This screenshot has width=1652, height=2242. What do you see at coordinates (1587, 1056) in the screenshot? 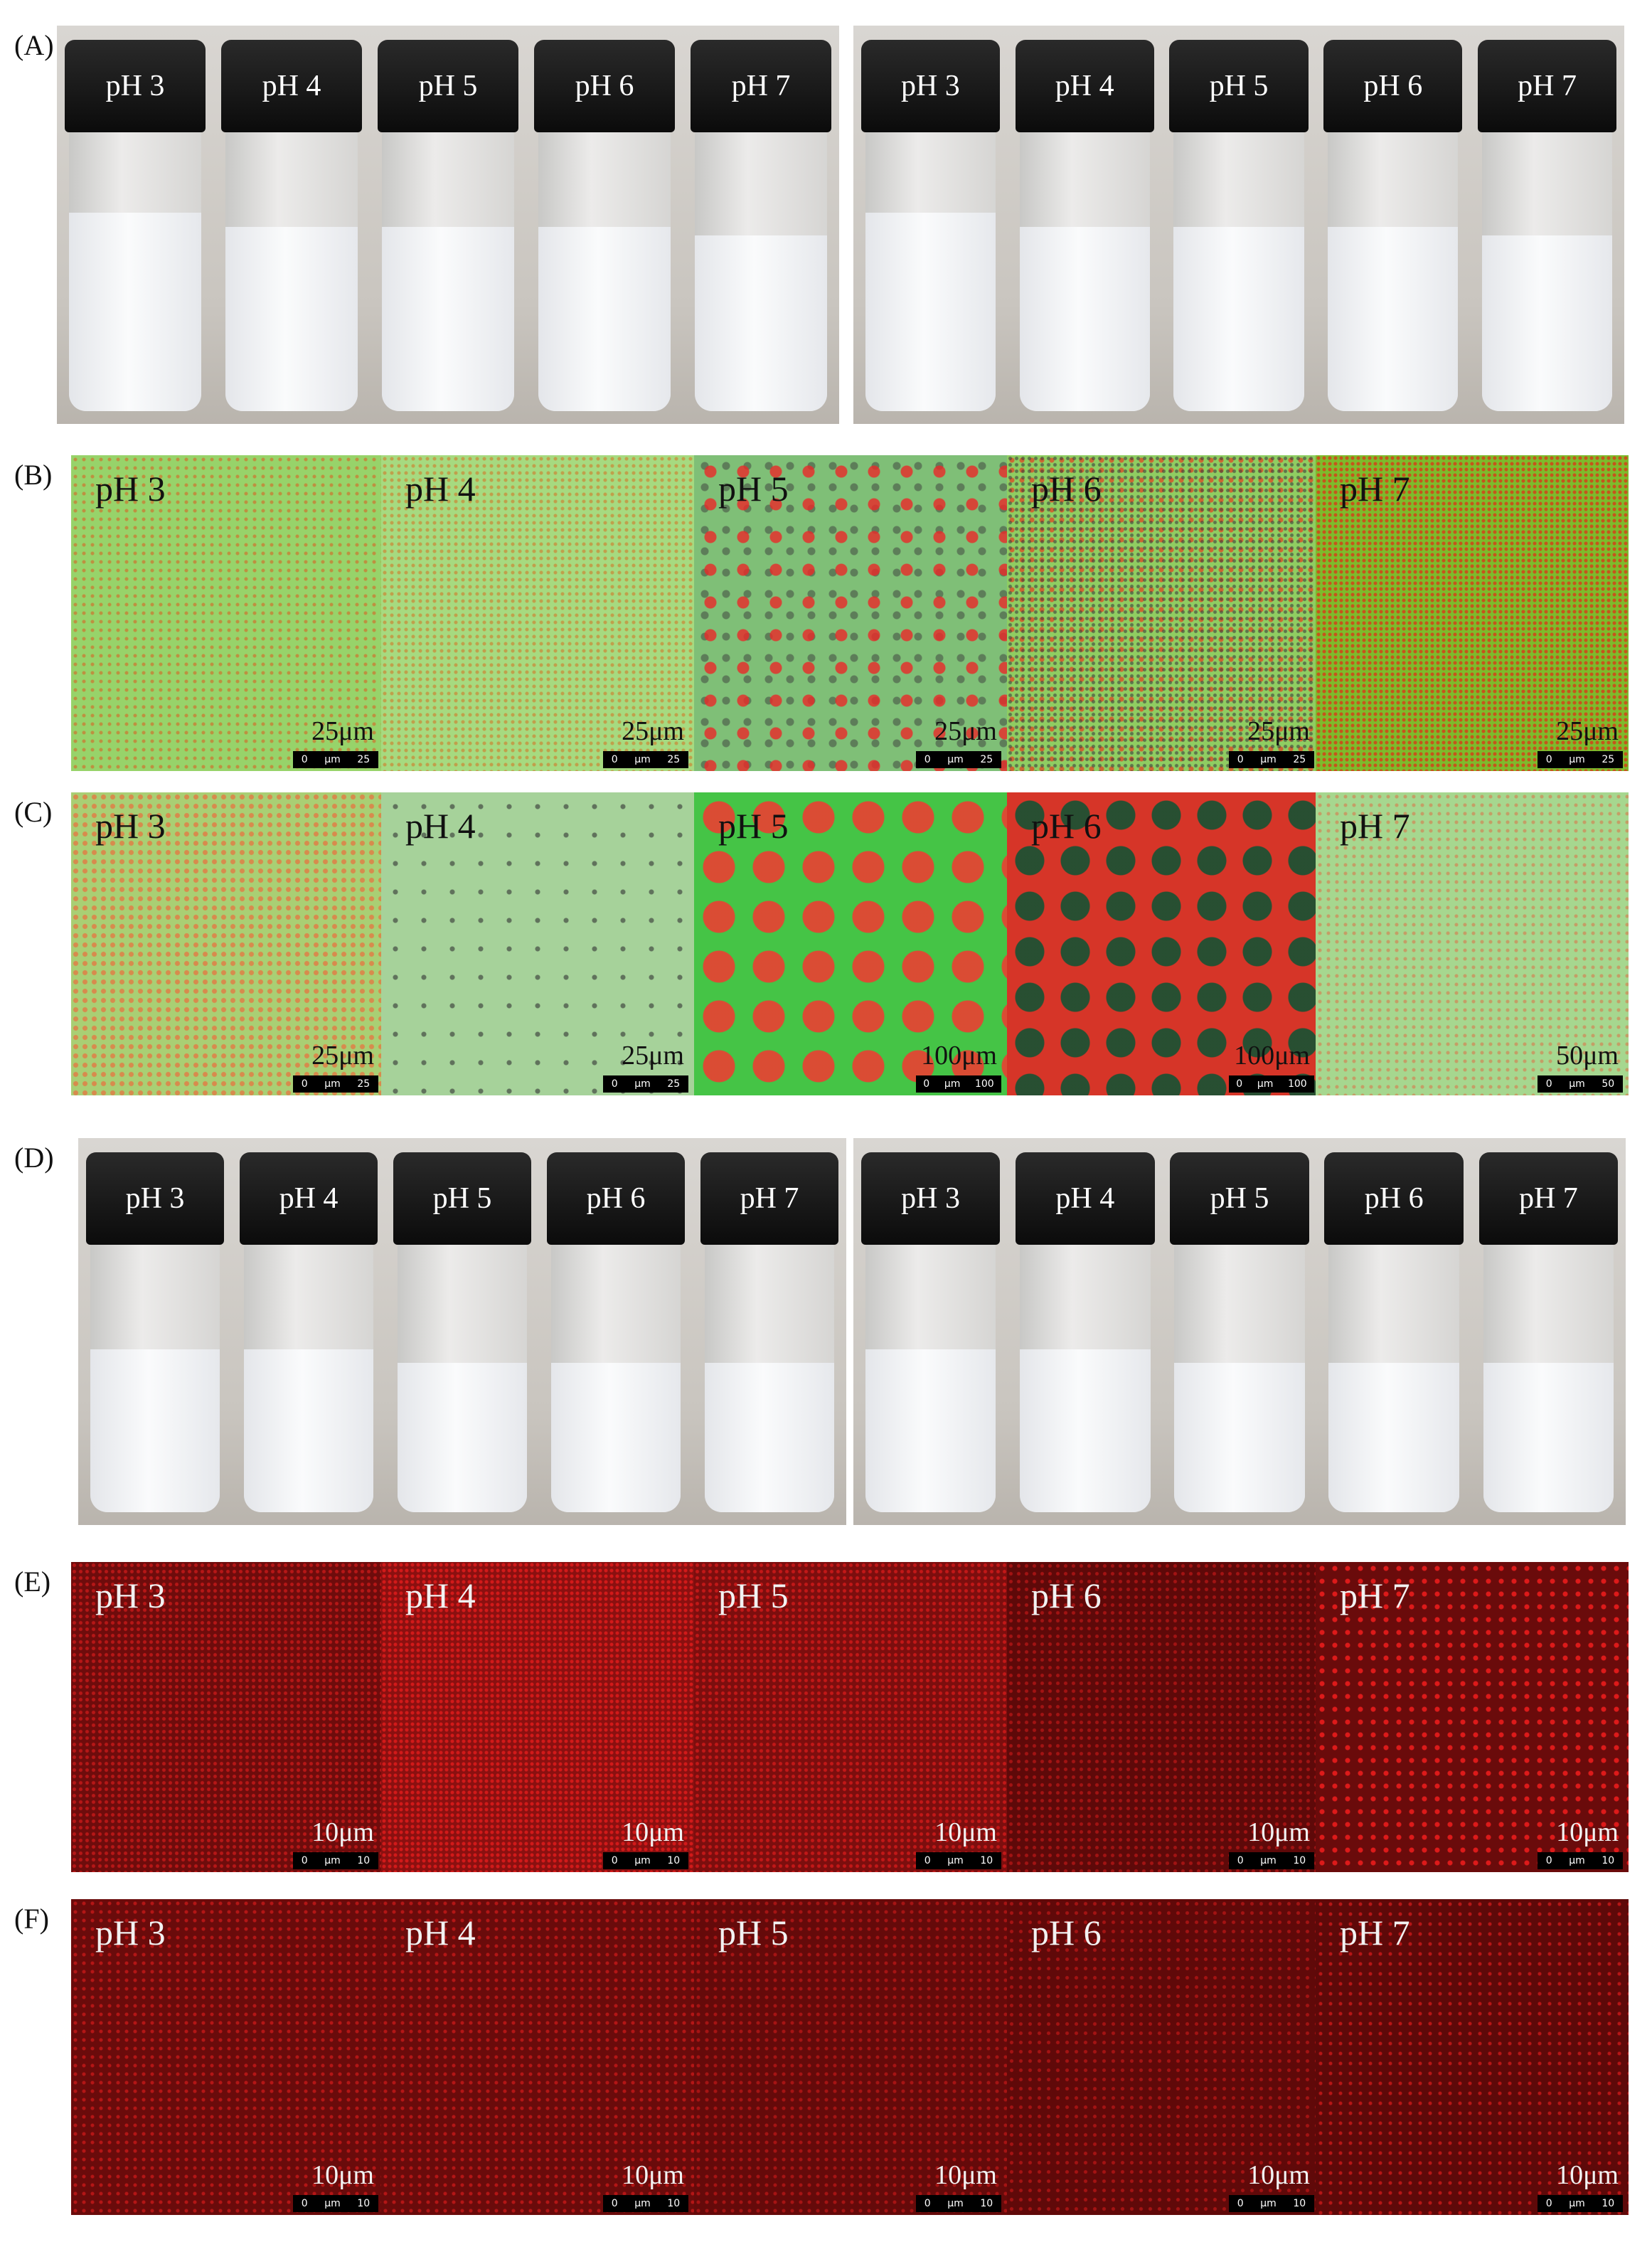
I see `scale-label: 50μm` at bounding box center [1587, 1056].